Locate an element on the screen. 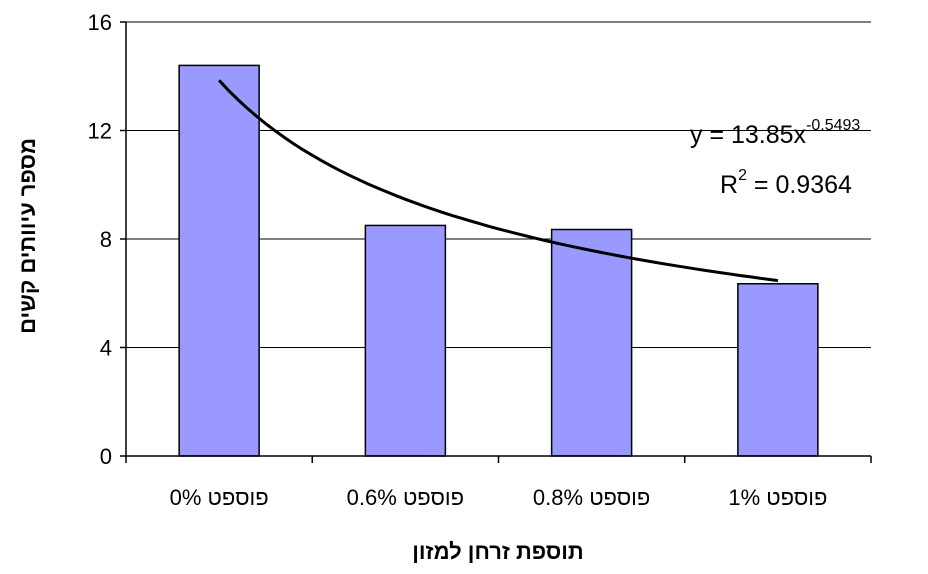  y-tick-label-4: 4 is located at coordinates (106, 348).